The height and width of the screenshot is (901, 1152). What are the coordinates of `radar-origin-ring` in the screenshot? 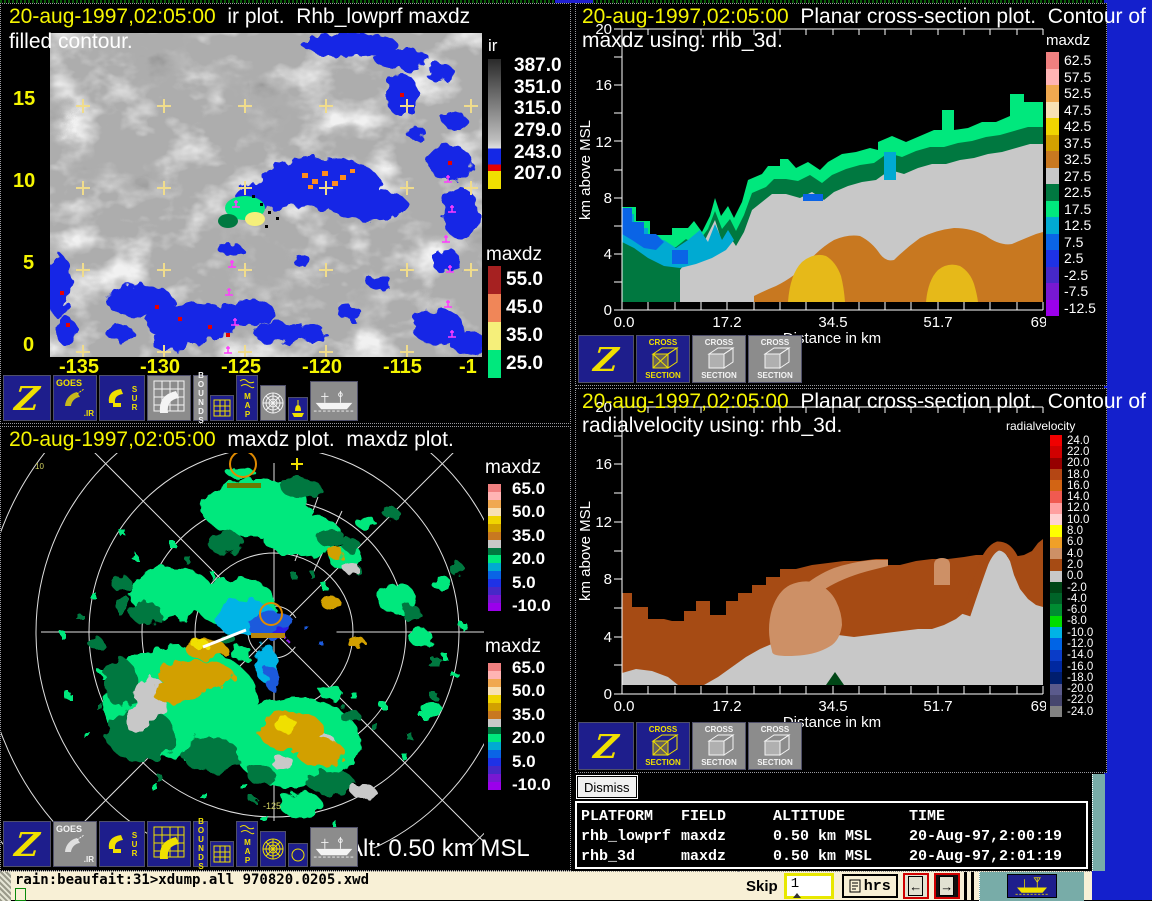 It's located at (271, 614).